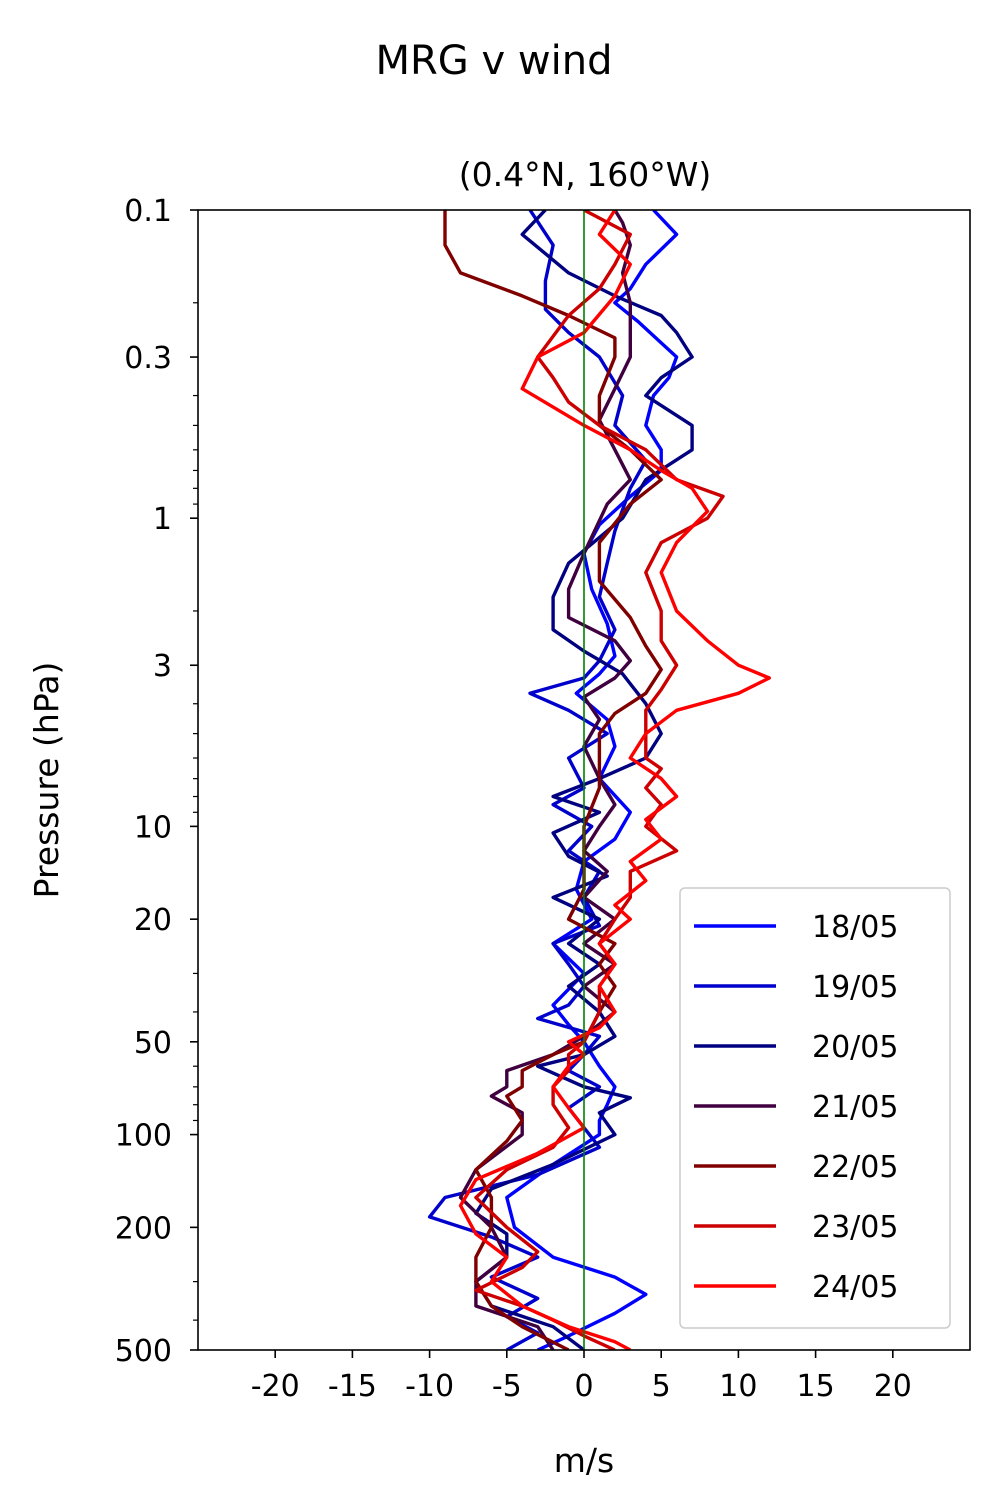 The image size is (990, 1500). I want to click on y-tick-label: 50, so click(153, 1043).